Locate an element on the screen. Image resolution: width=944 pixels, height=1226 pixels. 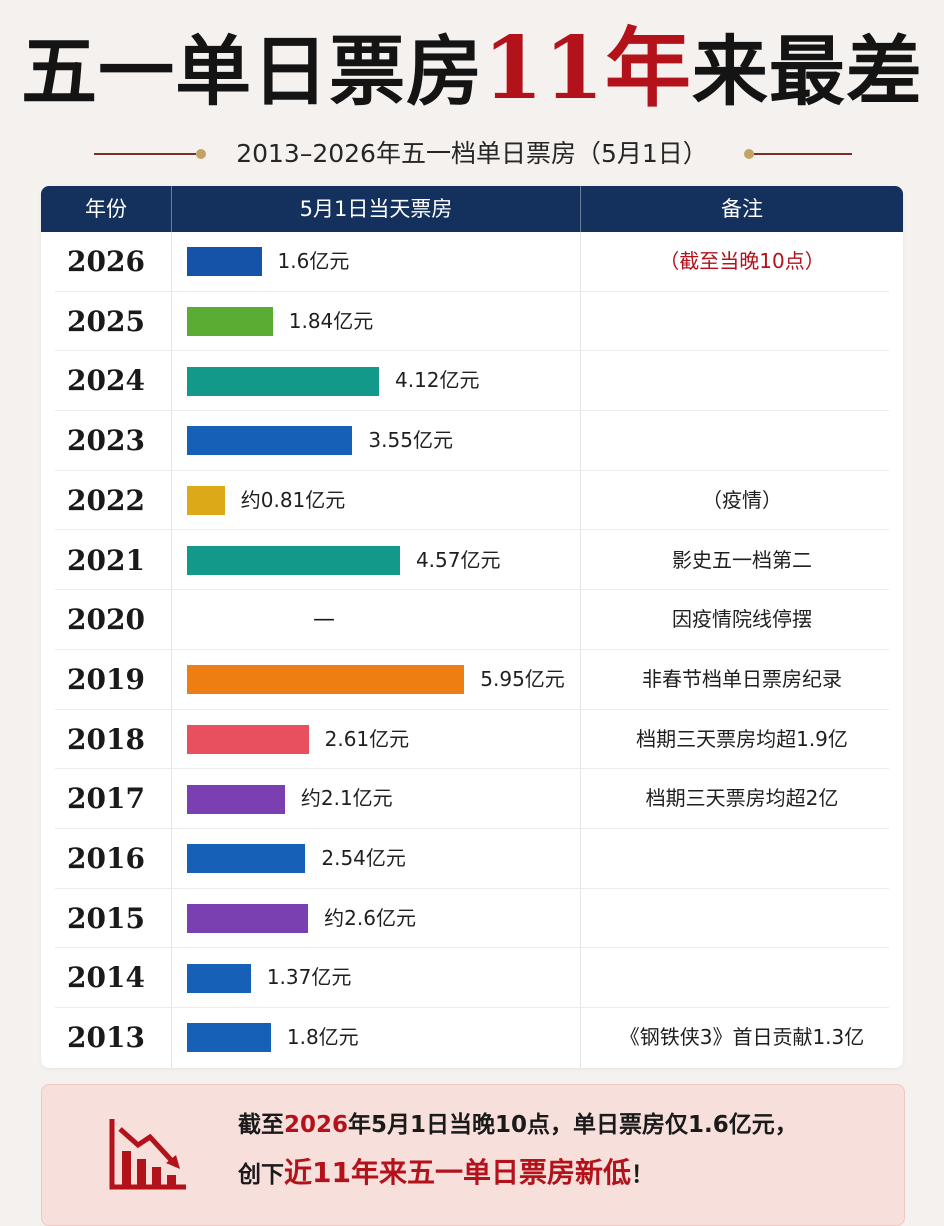
value-label: 1.8亿元 is located at coordinates (322, 1037).